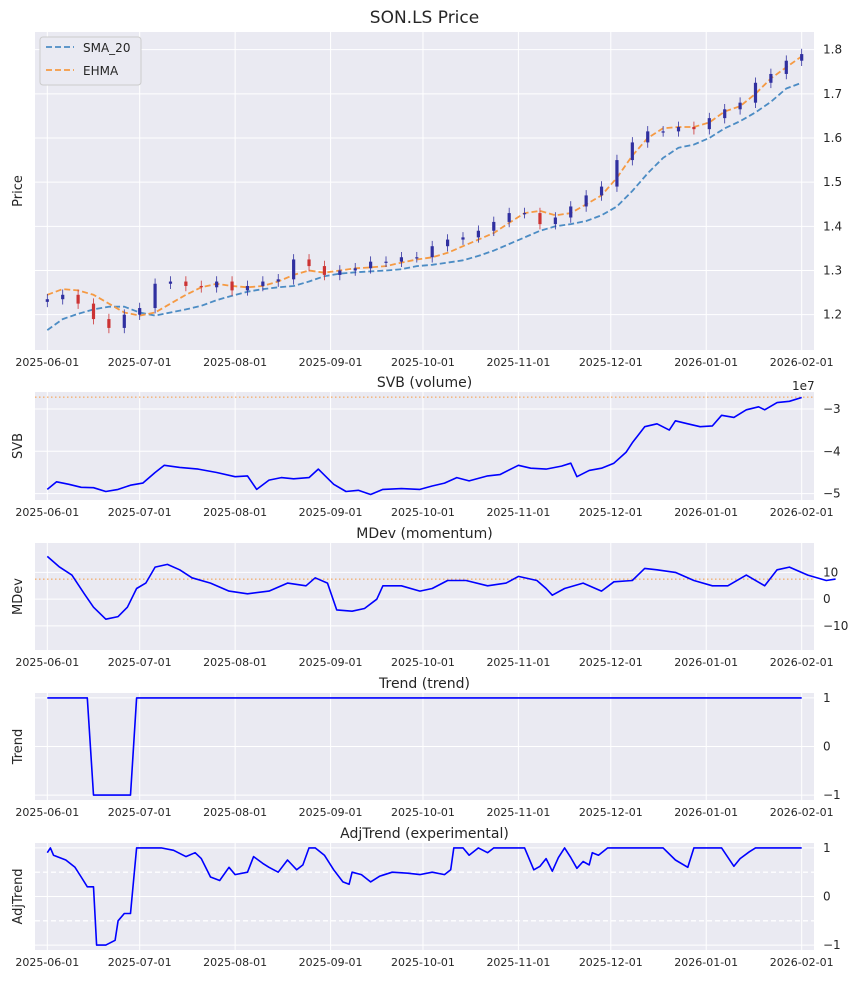  Describe the element at coordinates (424, 383) in the screenshot. I see `panel-title: SVB (volume)` at that location.